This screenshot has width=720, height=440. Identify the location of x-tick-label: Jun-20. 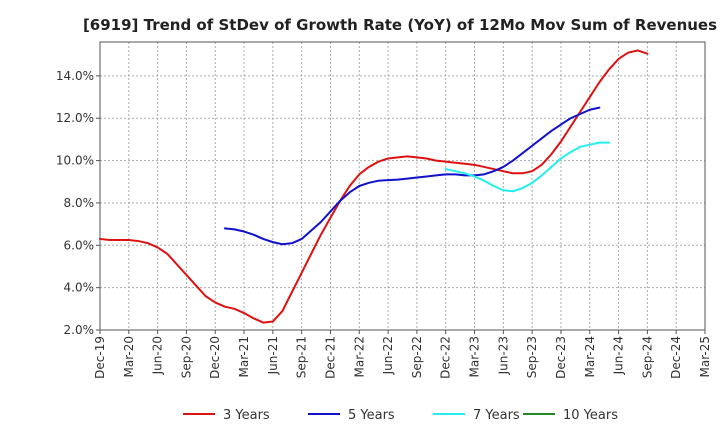
(158, 355).